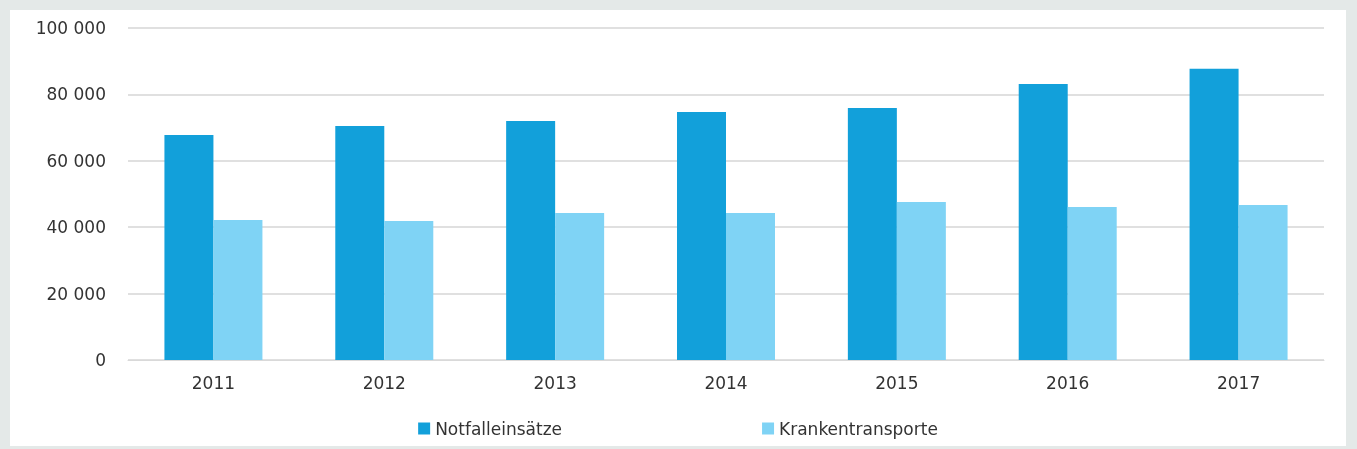 The image size is (1357, 449). What do you see at coordinates (76, 293) in the screenshot?
I see `y-tick-label: 20 000` at bounding box center [76, 293].